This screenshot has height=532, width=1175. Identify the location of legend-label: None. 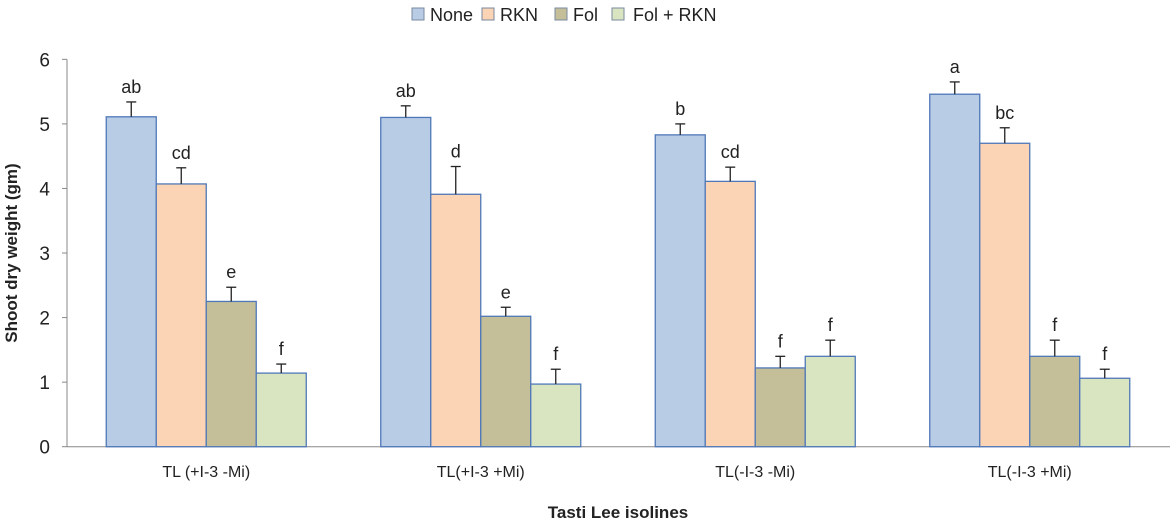
(451, 15).